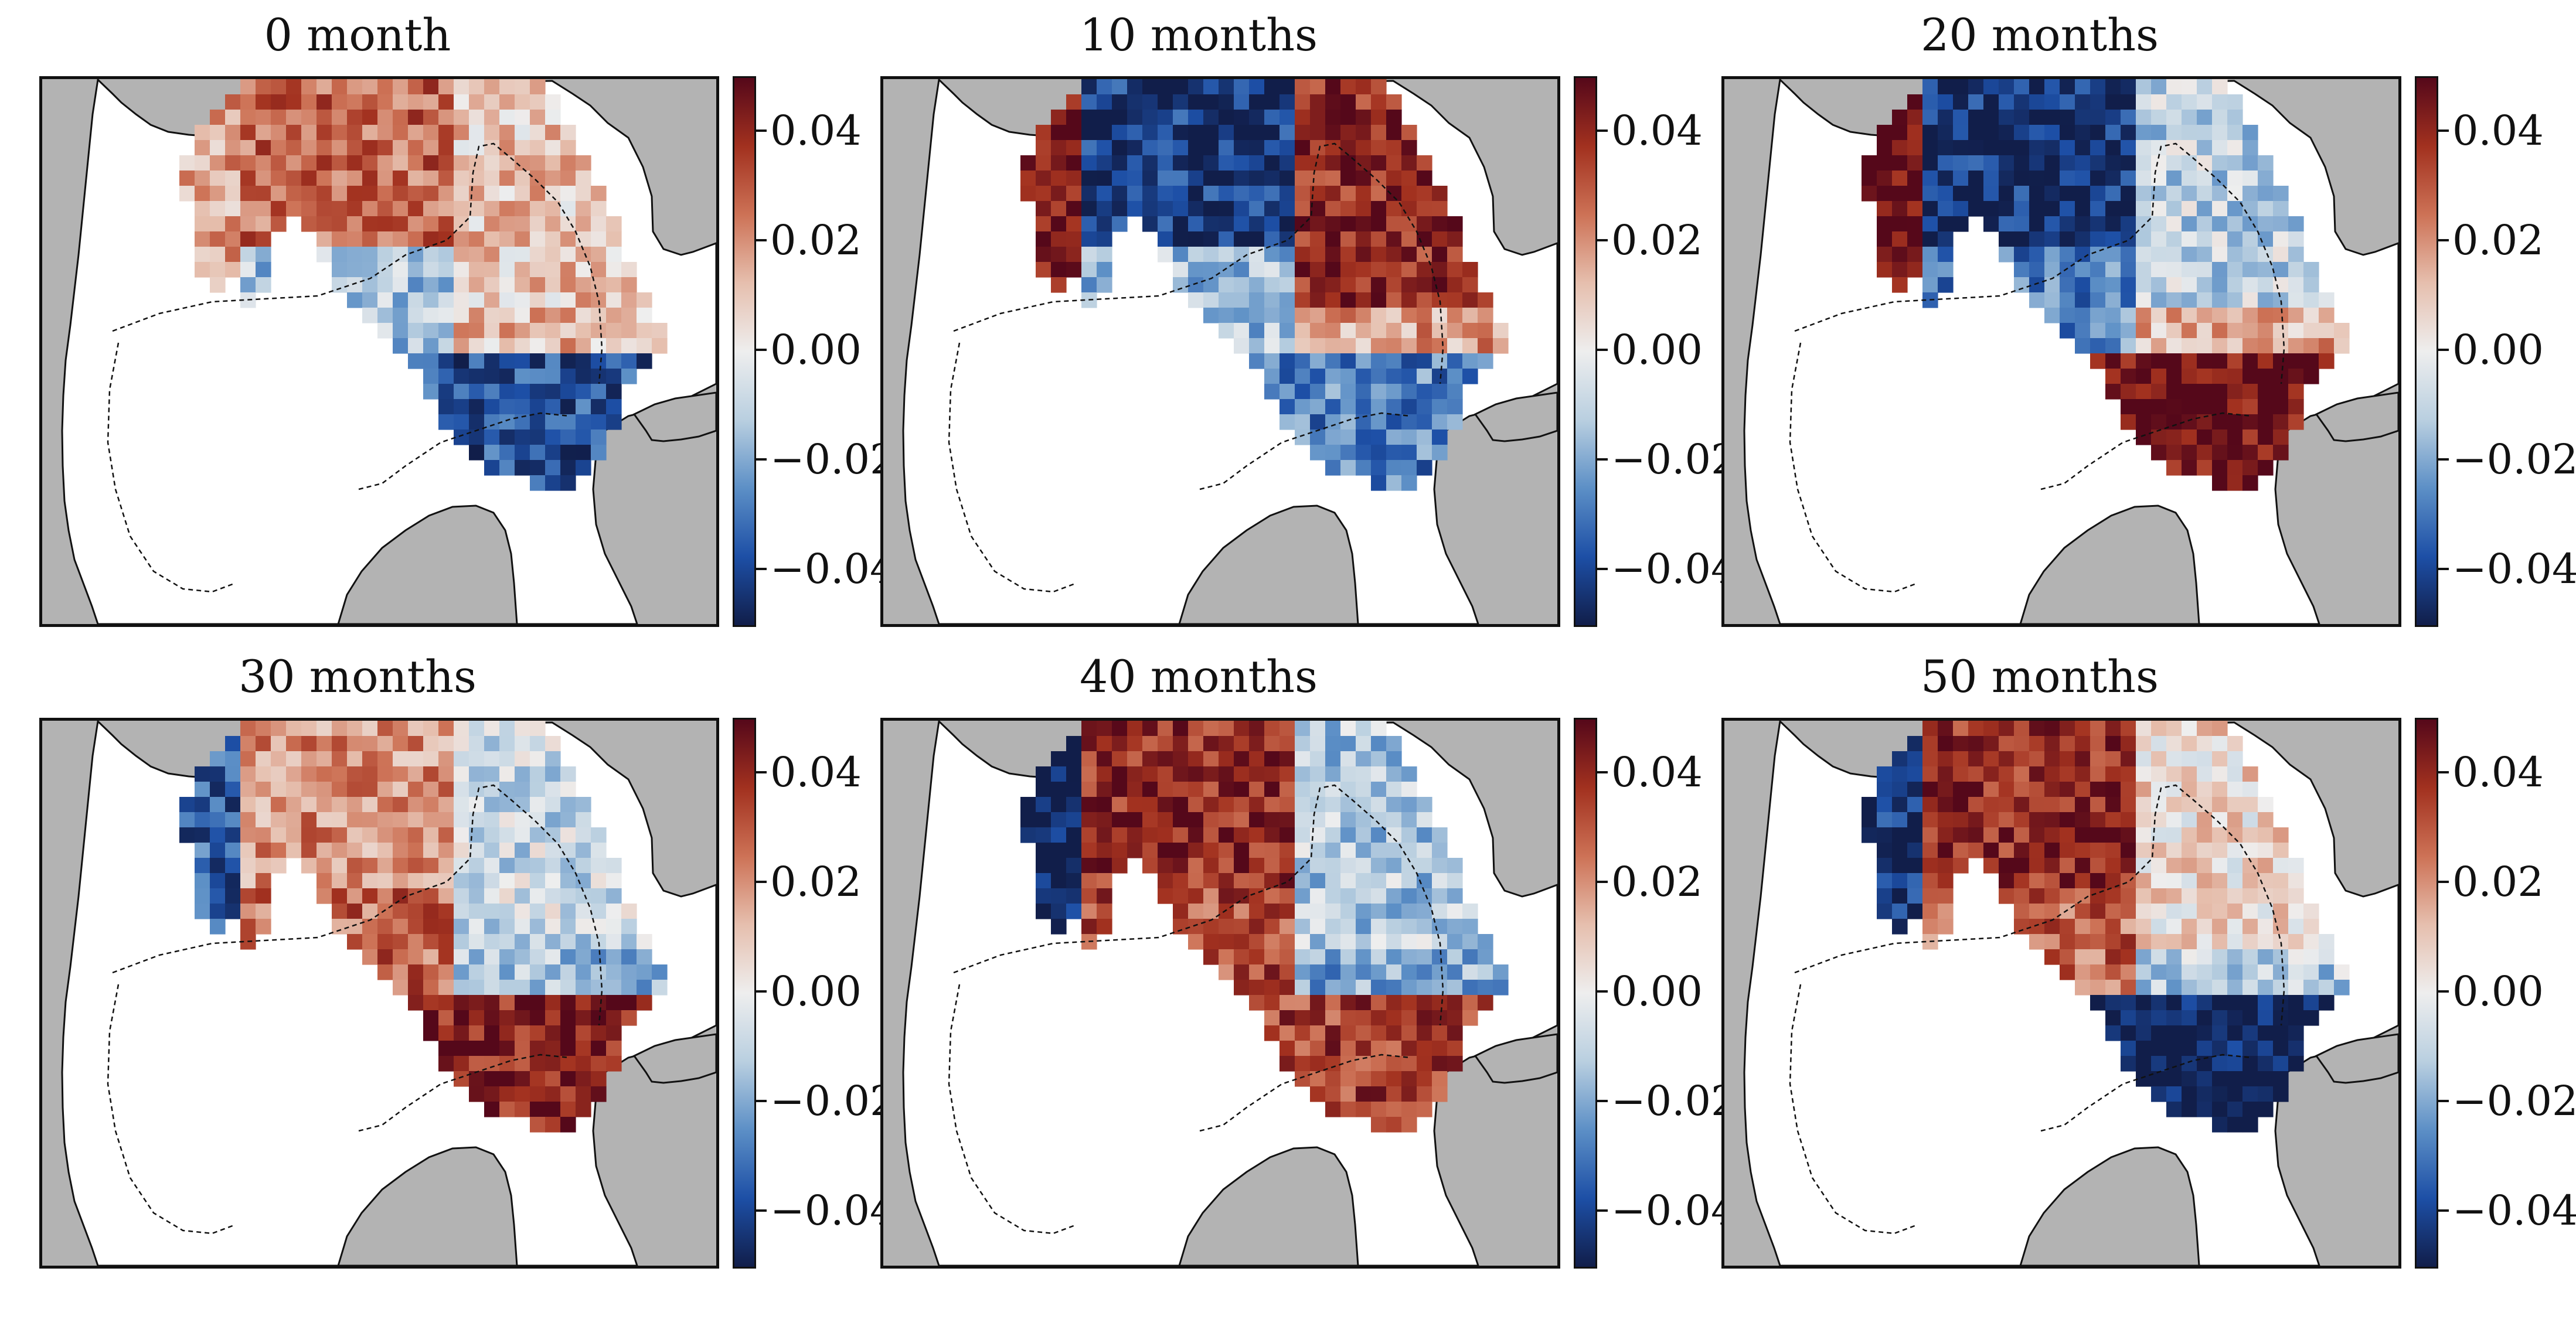  I want to click on isobath-contour, so click(355, 1009).